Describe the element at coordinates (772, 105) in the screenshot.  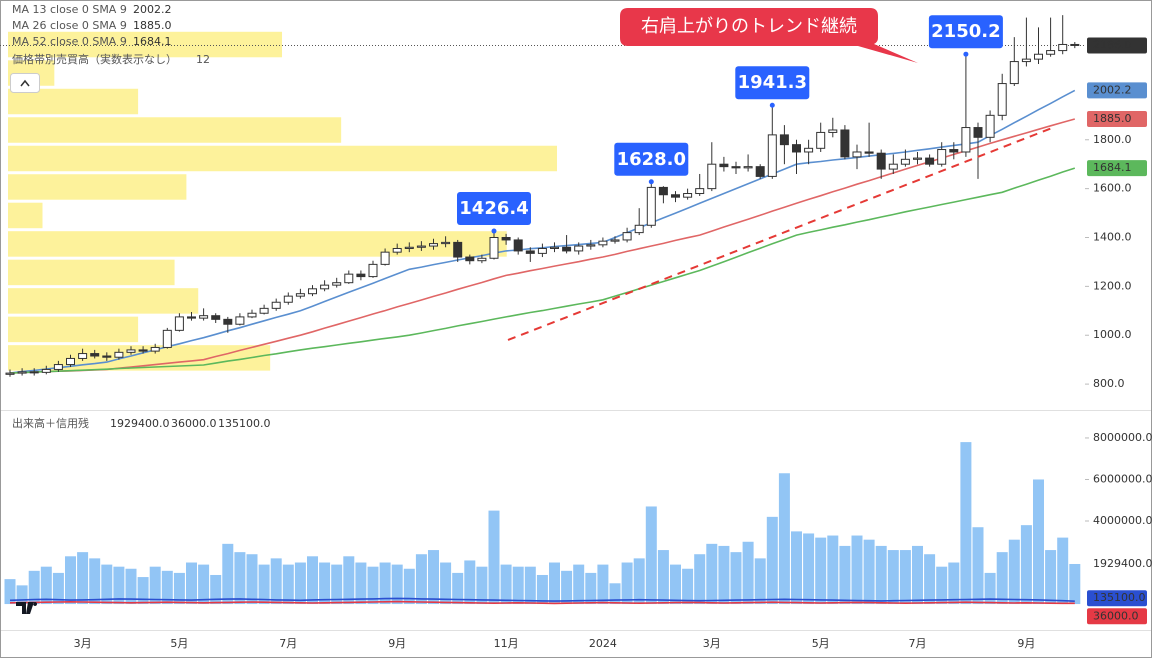
I see `high-dot` at that location.